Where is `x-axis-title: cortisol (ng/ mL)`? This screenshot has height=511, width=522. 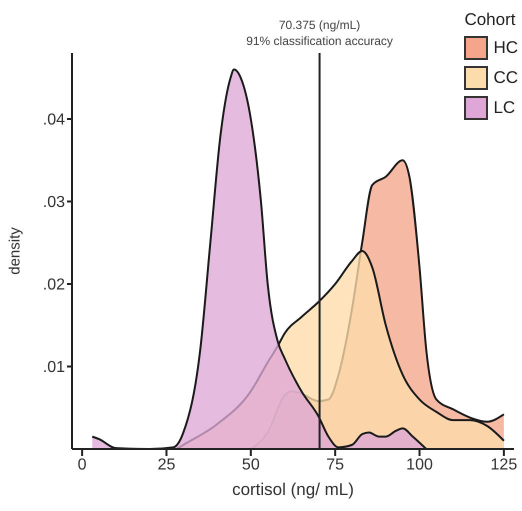
x-axis-title: cortisol (ng/ mL) is located at coordinates (293, 489).